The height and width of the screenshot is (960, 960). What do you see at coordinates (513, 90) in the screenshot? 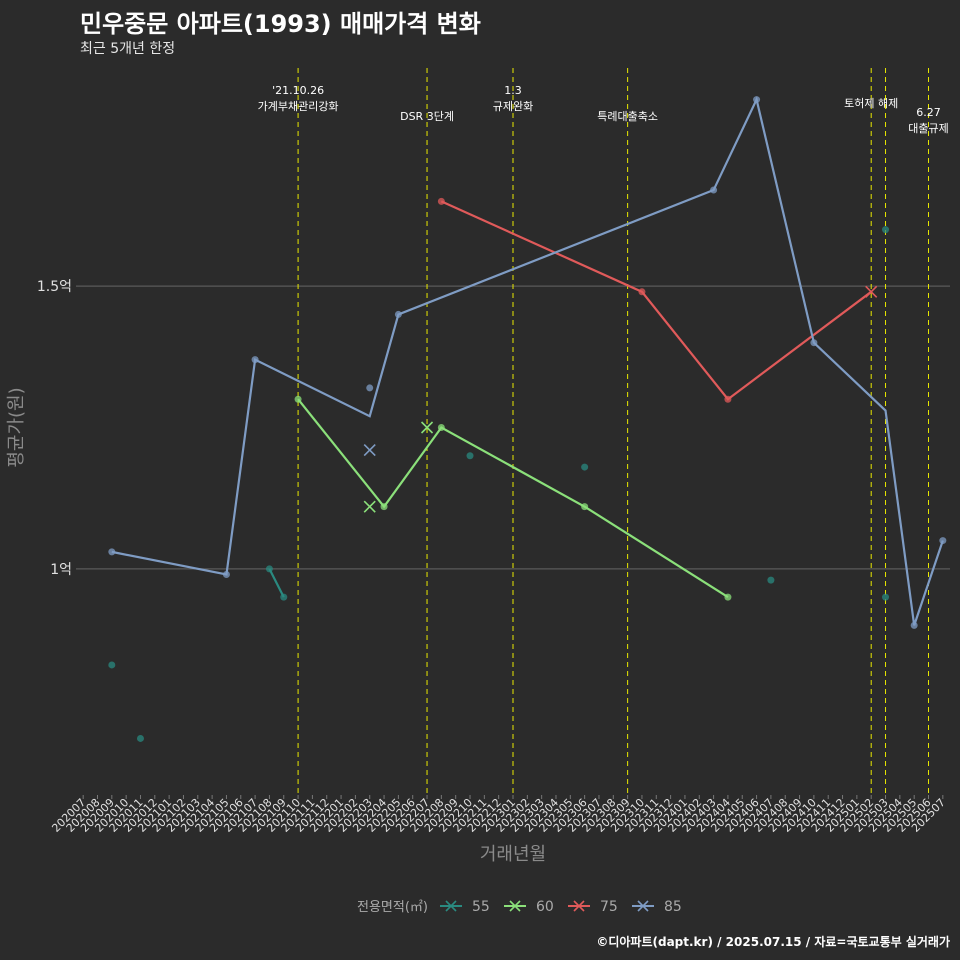
I see `event-label: 1.3` at bounding box center [513, 90].